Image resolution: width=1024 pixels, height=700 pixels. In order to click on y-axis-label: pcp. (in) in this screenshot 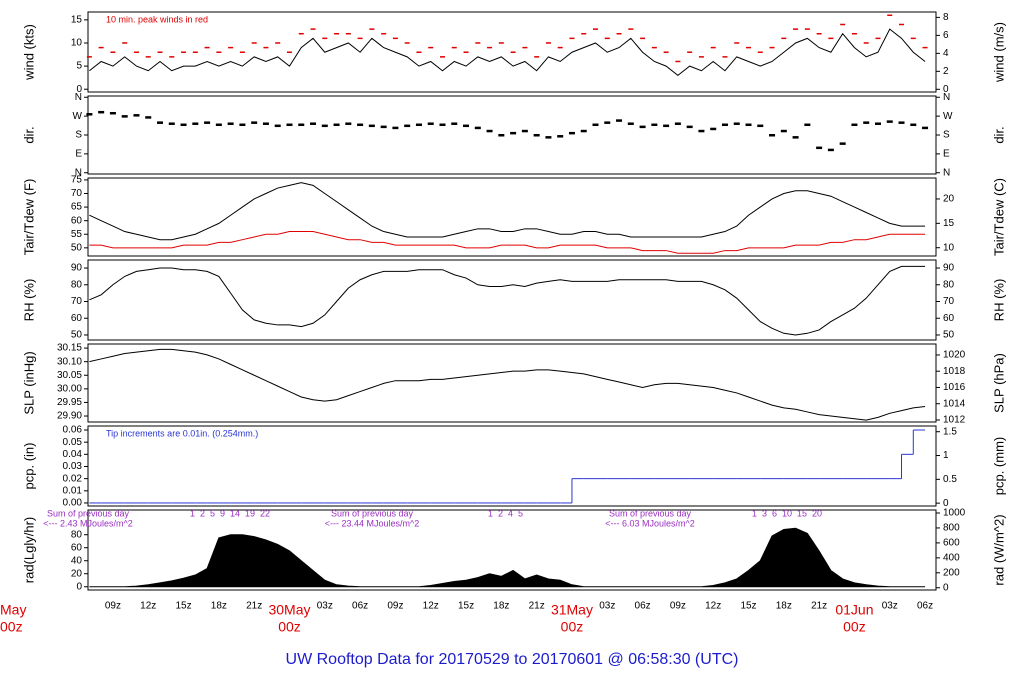, I will do `click(28, 466)`.